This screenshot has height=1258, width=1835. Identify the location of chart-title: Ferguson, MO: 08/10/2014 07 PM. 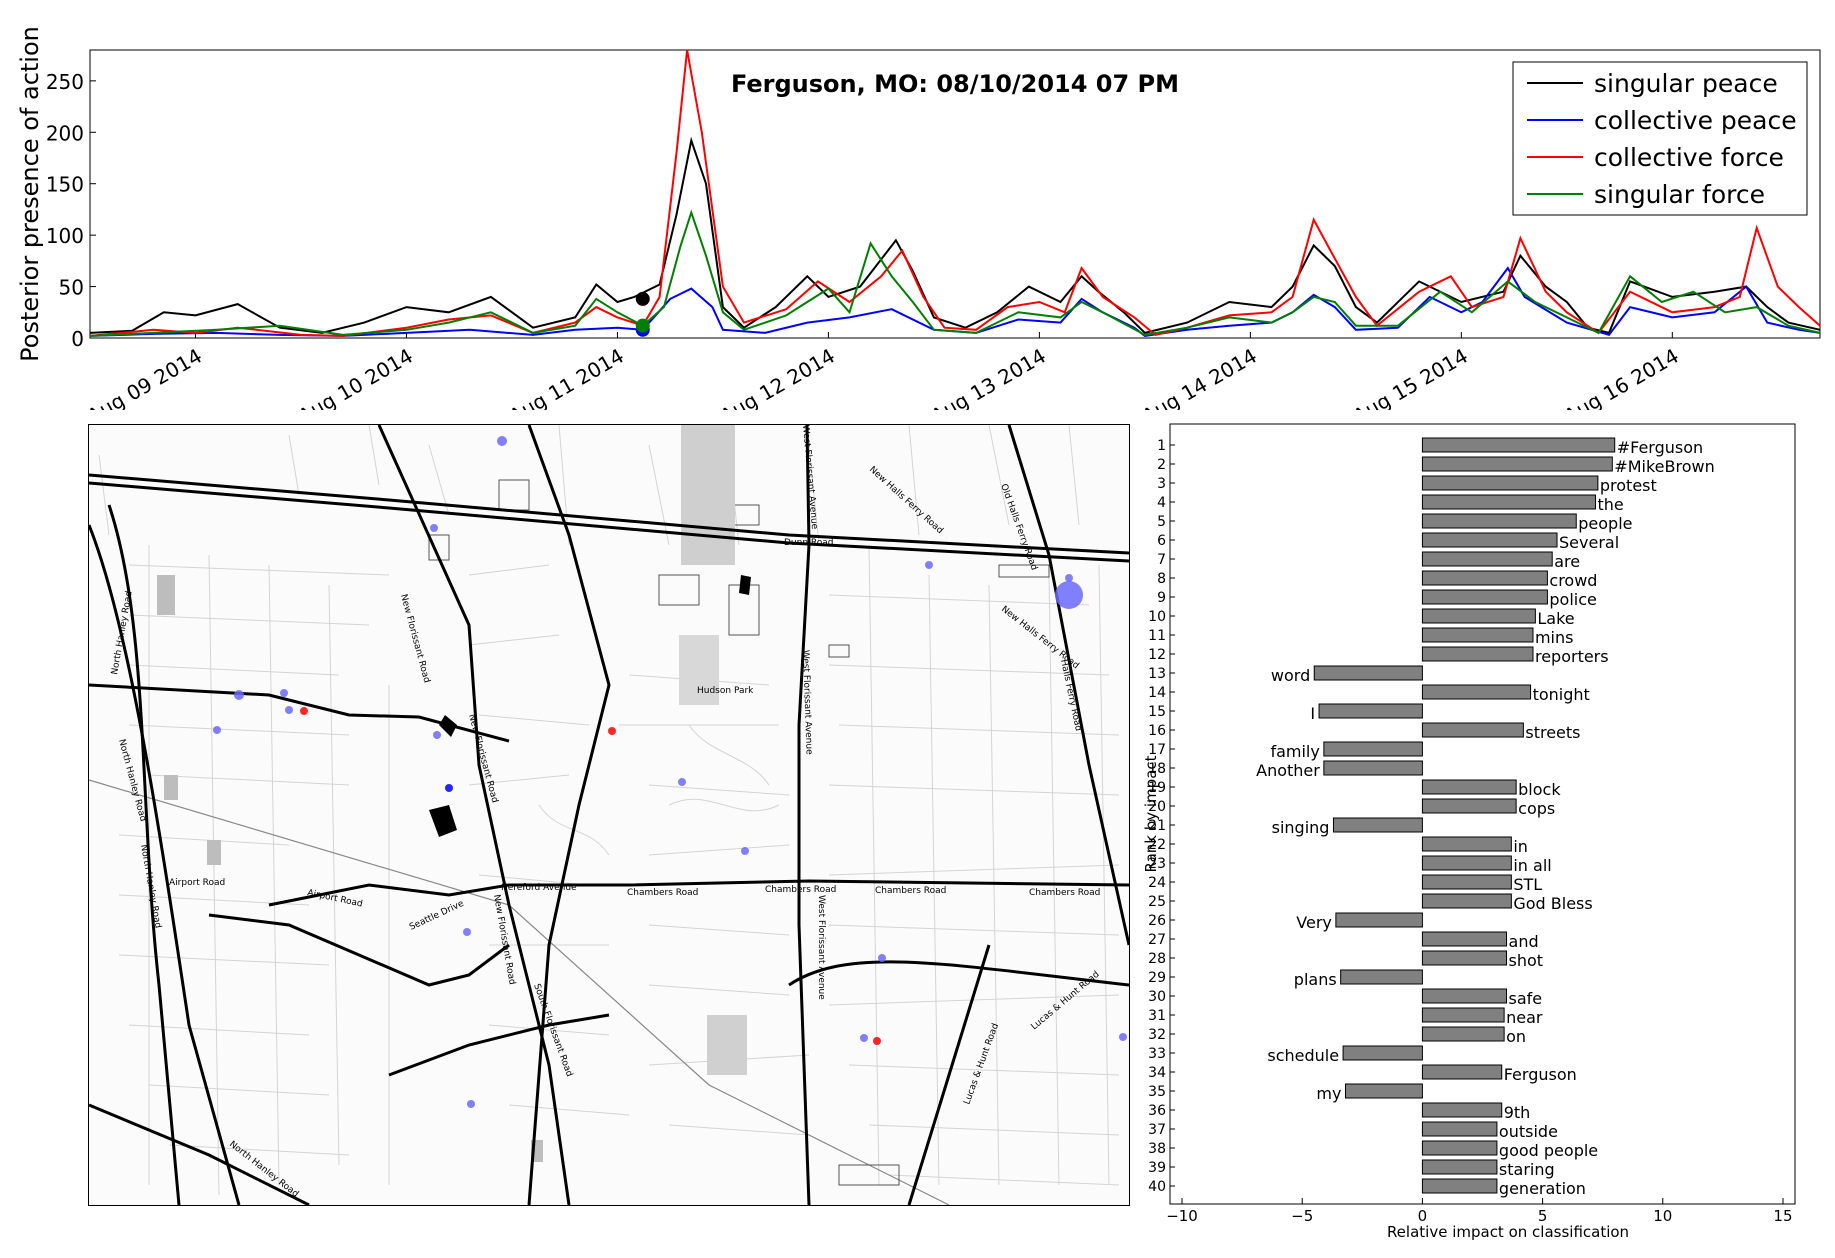
(955, 84).